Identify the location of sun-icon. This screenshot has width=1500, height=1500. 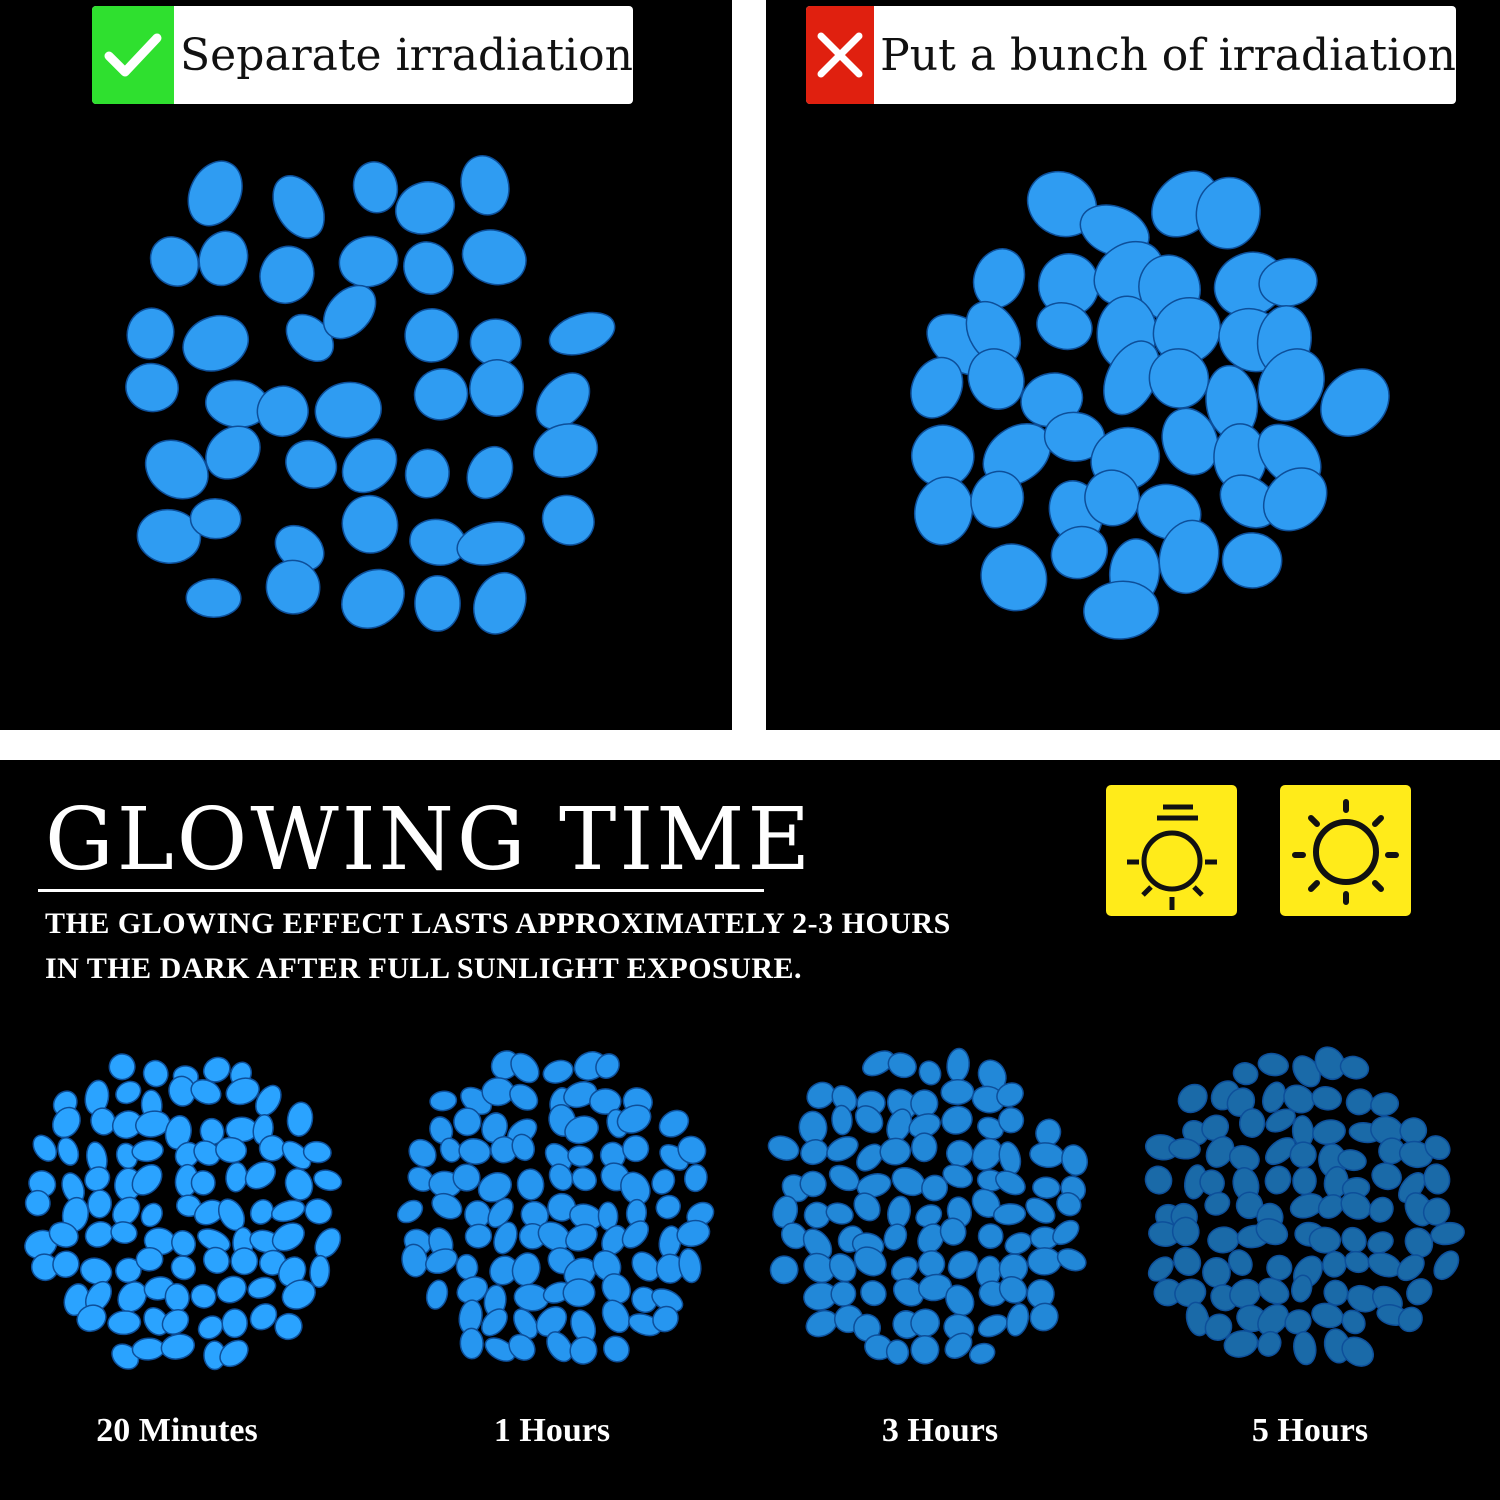
(1345, 850).